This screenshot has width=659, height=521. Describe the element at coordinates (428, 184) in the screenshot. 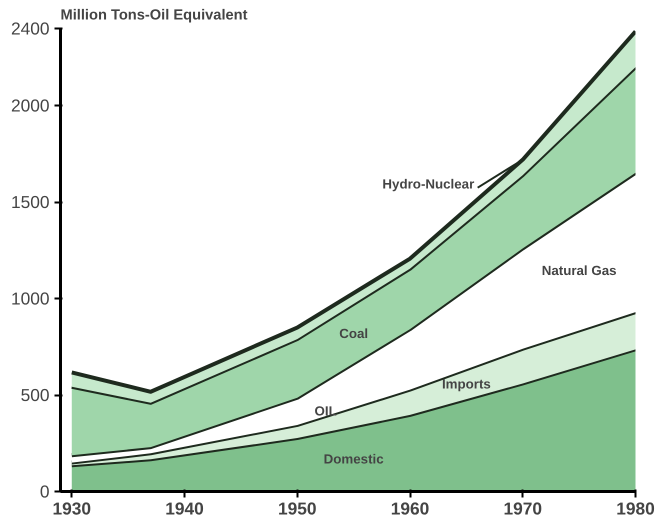

I see `series-label: Hydro-Nuclear` at that location.